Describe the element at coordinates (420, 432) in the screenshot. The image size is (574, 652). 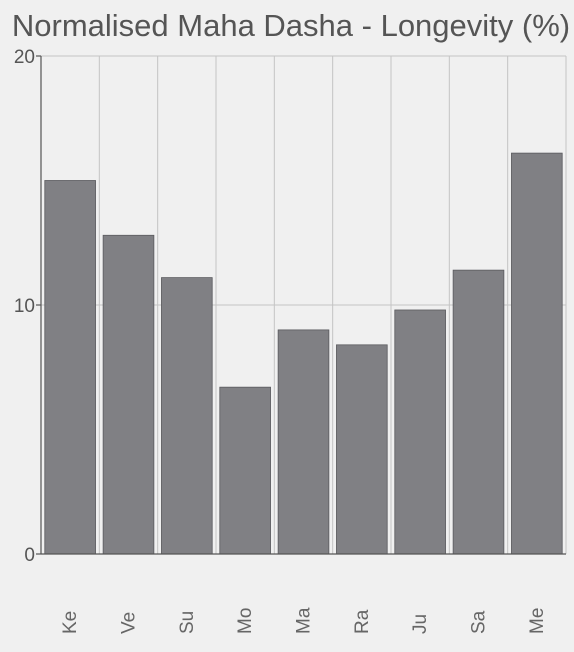
I see `bar-ju` at that location.